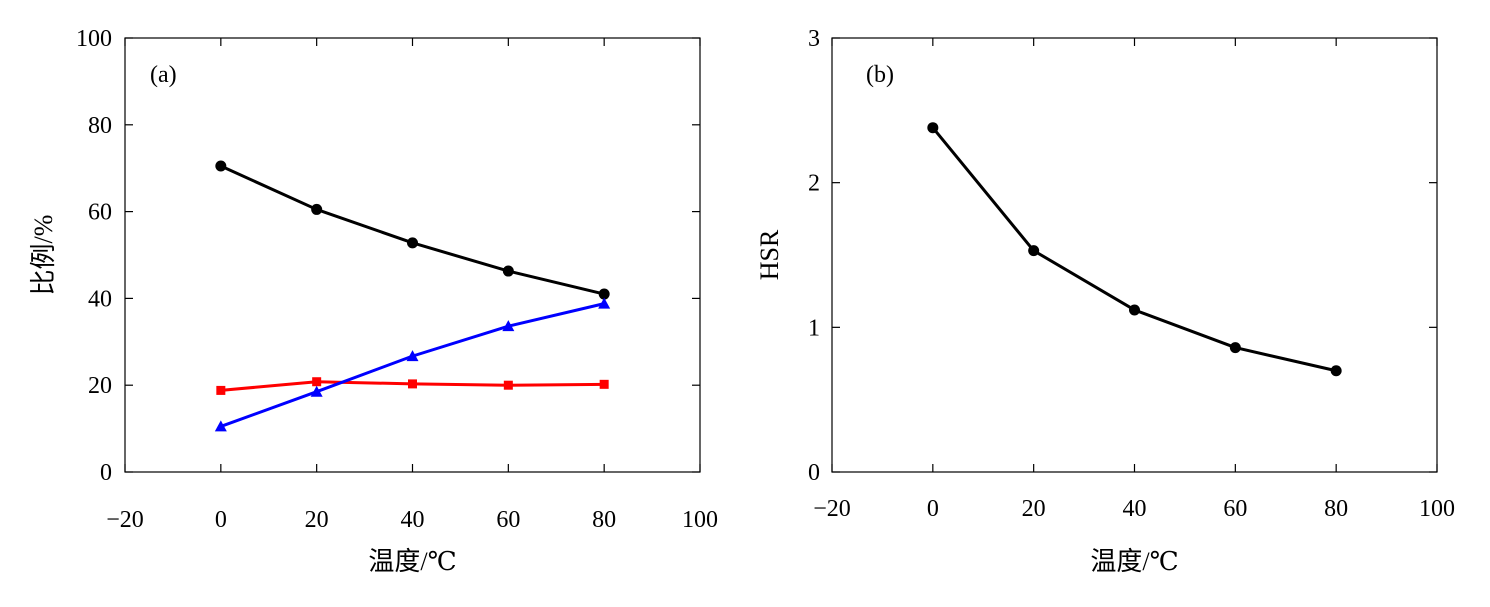 The width and height of the screenshot is (1490, 607). Describe the element at coordinates (880, 75) in the screenshot. I see `panel-label: (b)` at that location.